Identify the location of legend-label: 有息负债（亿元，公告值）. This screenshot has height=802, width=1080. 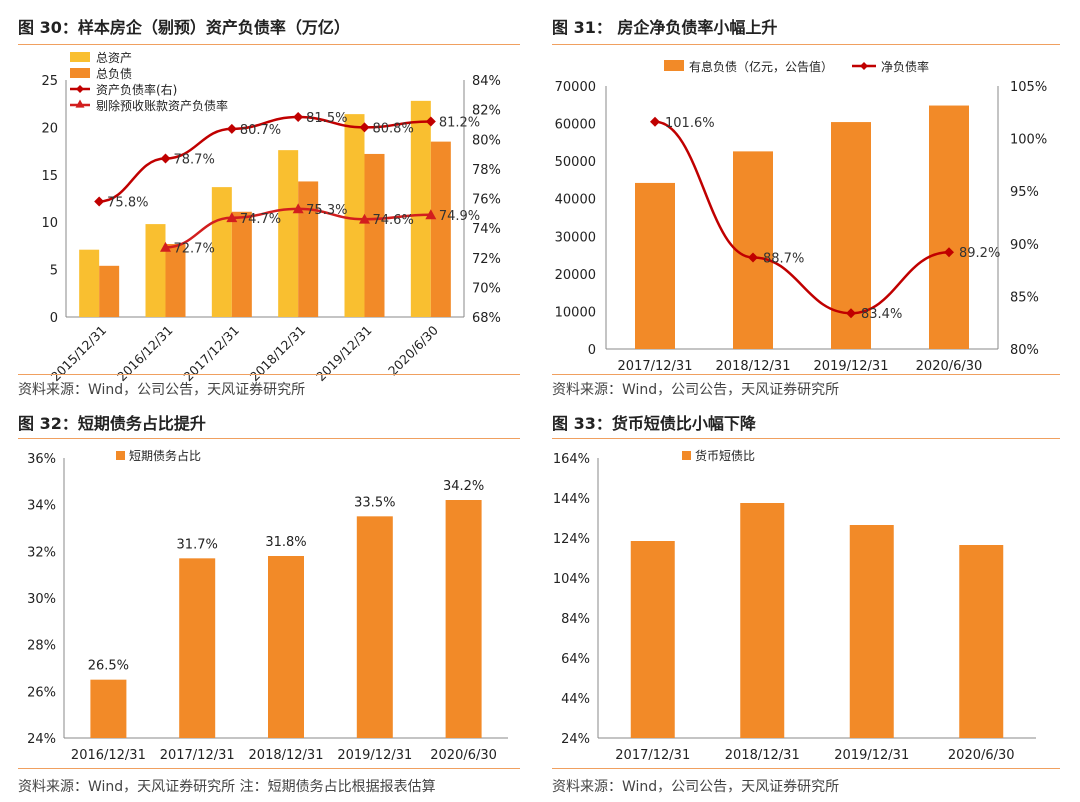
(761, 66).